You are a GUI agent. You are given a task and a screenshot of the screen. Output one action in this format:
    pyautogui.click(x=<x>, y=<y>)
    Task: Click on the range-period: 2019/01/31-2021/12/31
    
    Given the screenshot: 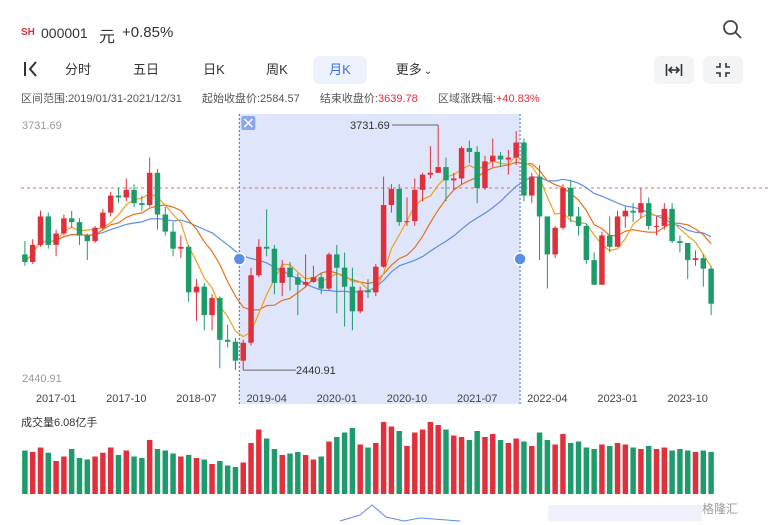 What is the action you would take?
    pyautogui.click(x=125, y=99)
    